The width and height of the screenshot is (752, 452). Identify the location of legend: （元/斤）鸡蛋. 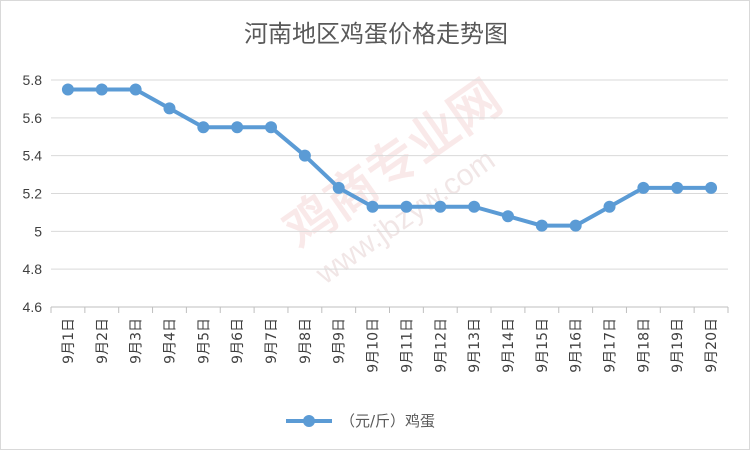
(360, 421).